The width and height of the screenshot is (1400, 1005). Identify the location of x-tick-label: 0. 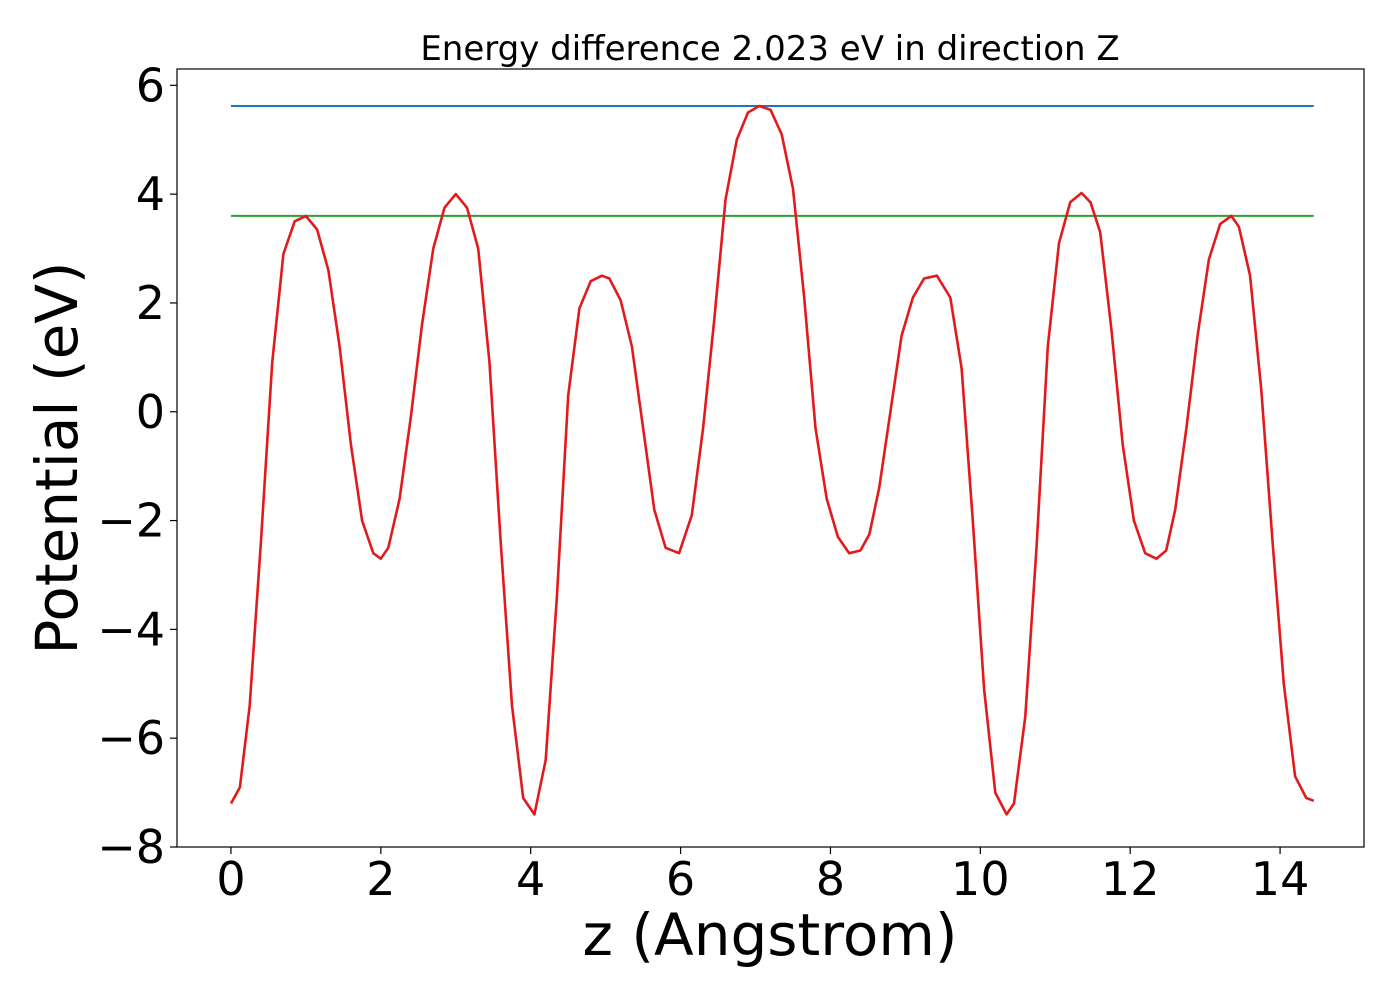
(230, 879).